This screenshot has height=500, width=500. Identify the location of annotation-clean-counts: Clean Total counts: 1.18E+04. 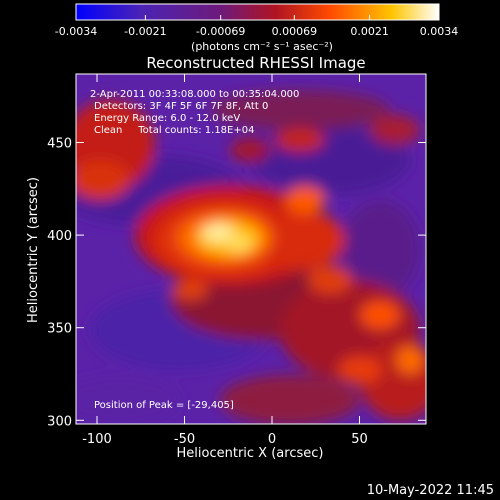
(174, 130).